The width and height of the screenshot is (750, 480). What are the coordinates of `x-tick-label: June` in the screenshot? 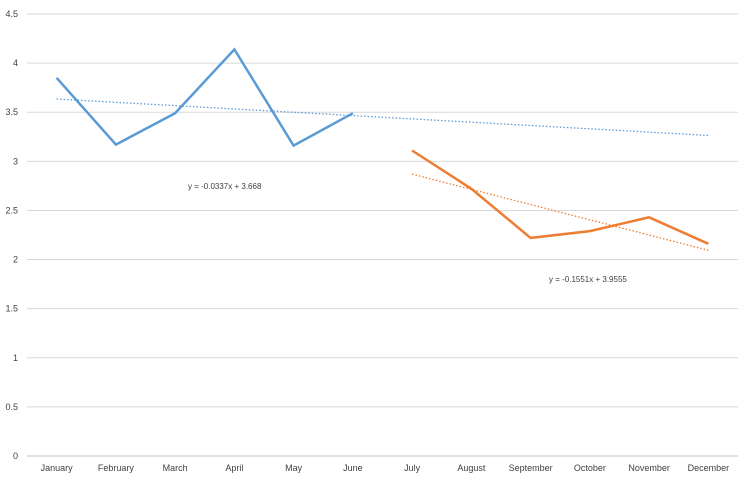 It's located at (353, 468).